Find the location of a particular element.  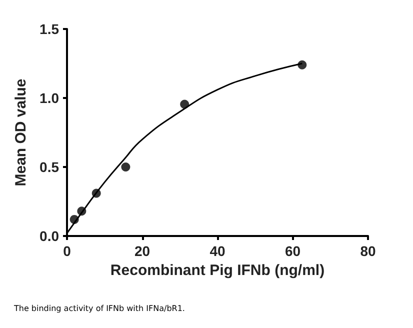

y-tick-label: 0.5 is located at coordinates (50, 167).